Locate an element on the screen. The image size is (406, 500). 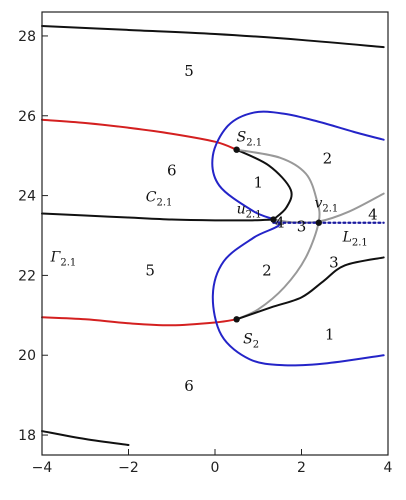
x-tick-label: −4 is located at coordinates (42, 468).